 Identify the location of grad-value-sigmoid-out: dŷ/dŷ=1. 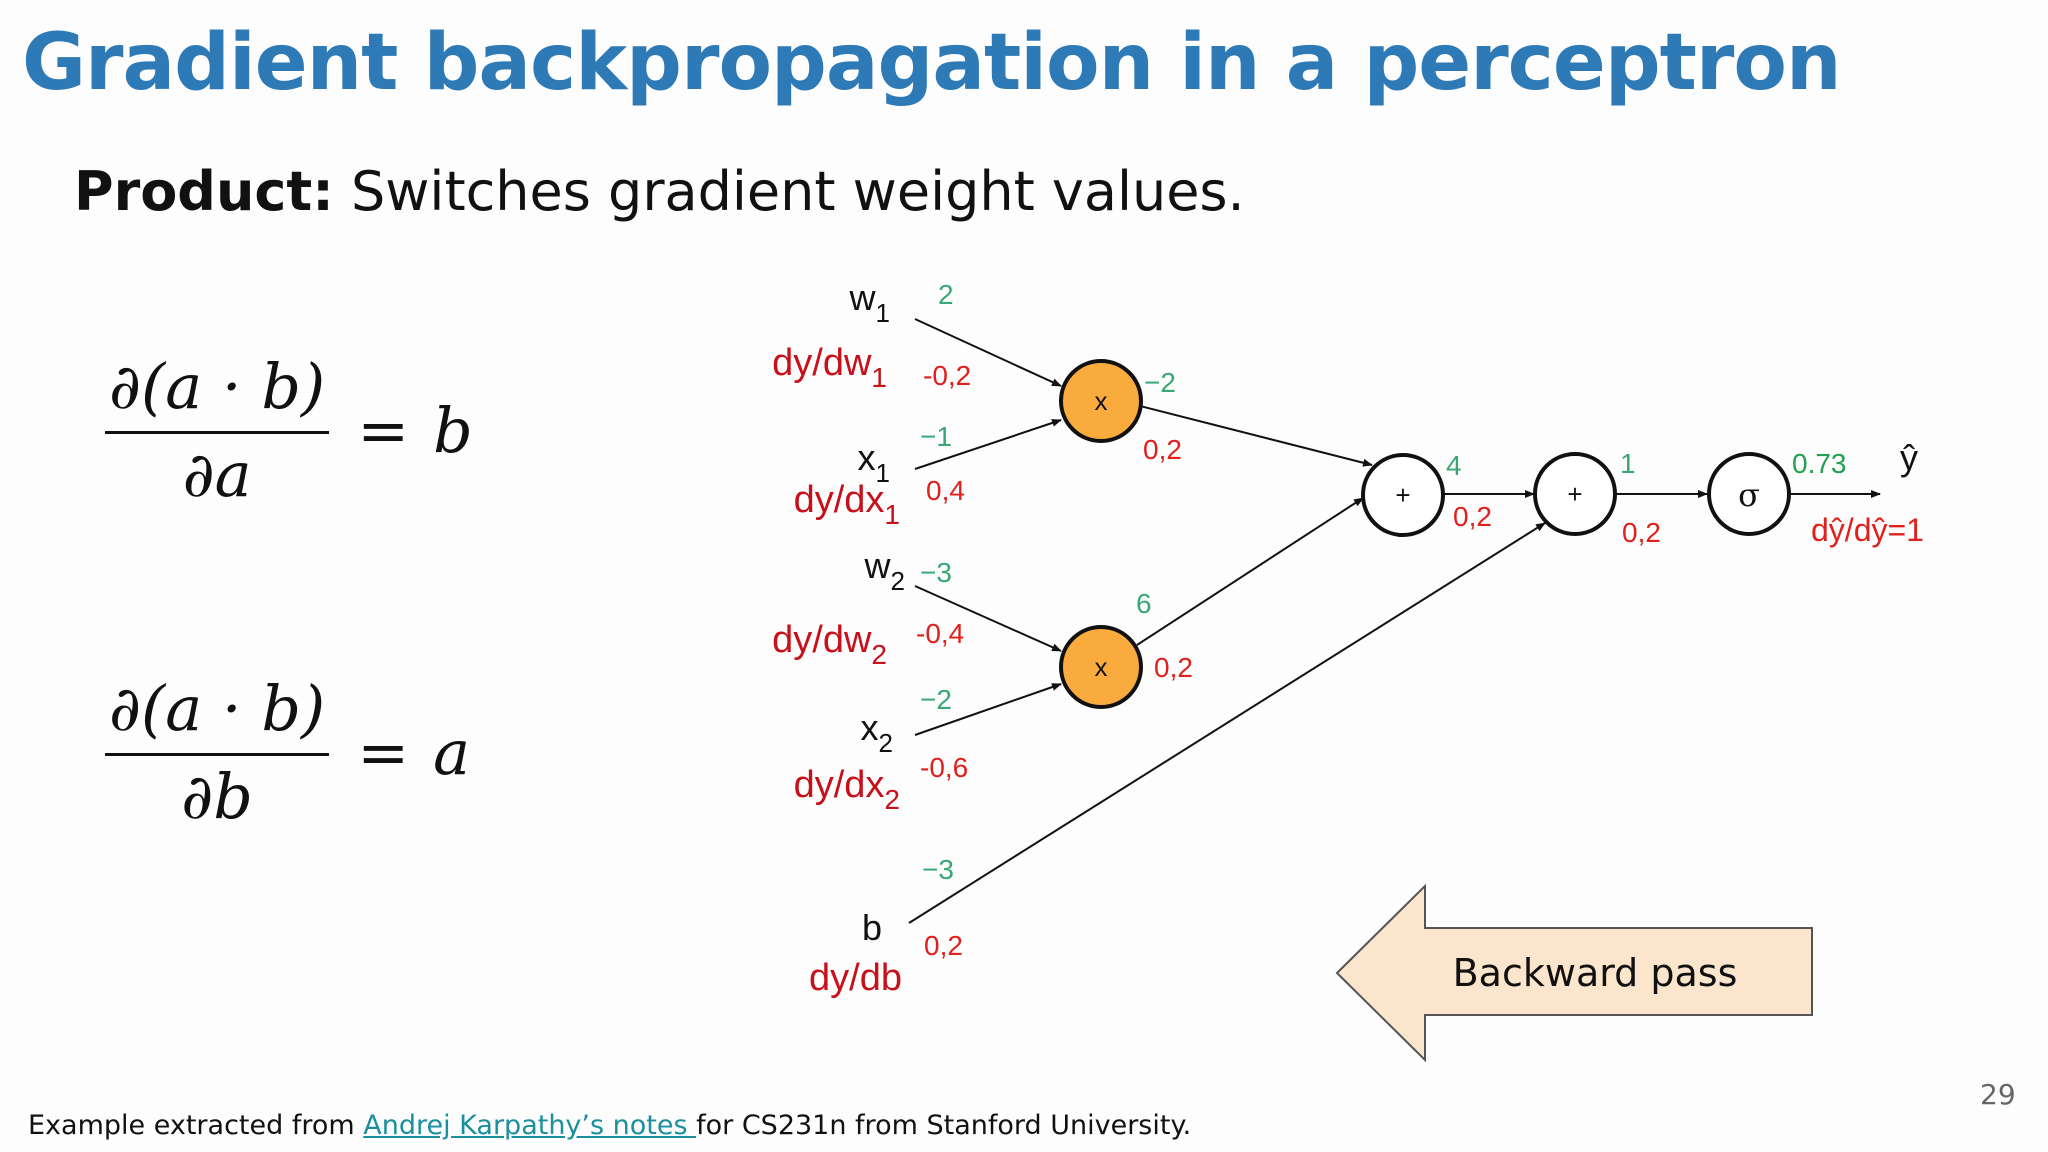
(1867, 530).